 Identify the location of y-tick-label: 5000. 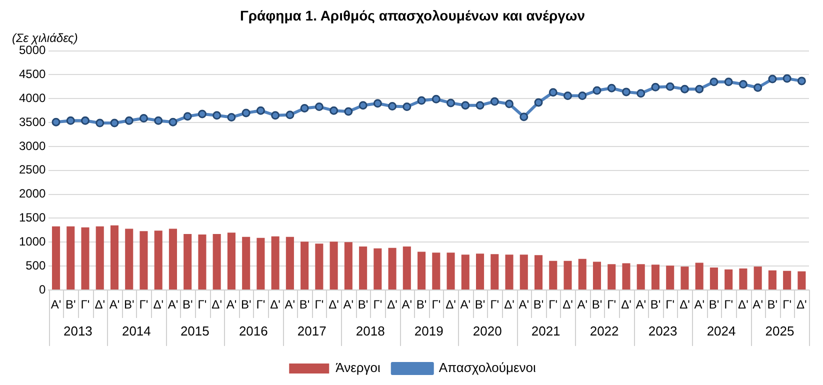
(32, 50).